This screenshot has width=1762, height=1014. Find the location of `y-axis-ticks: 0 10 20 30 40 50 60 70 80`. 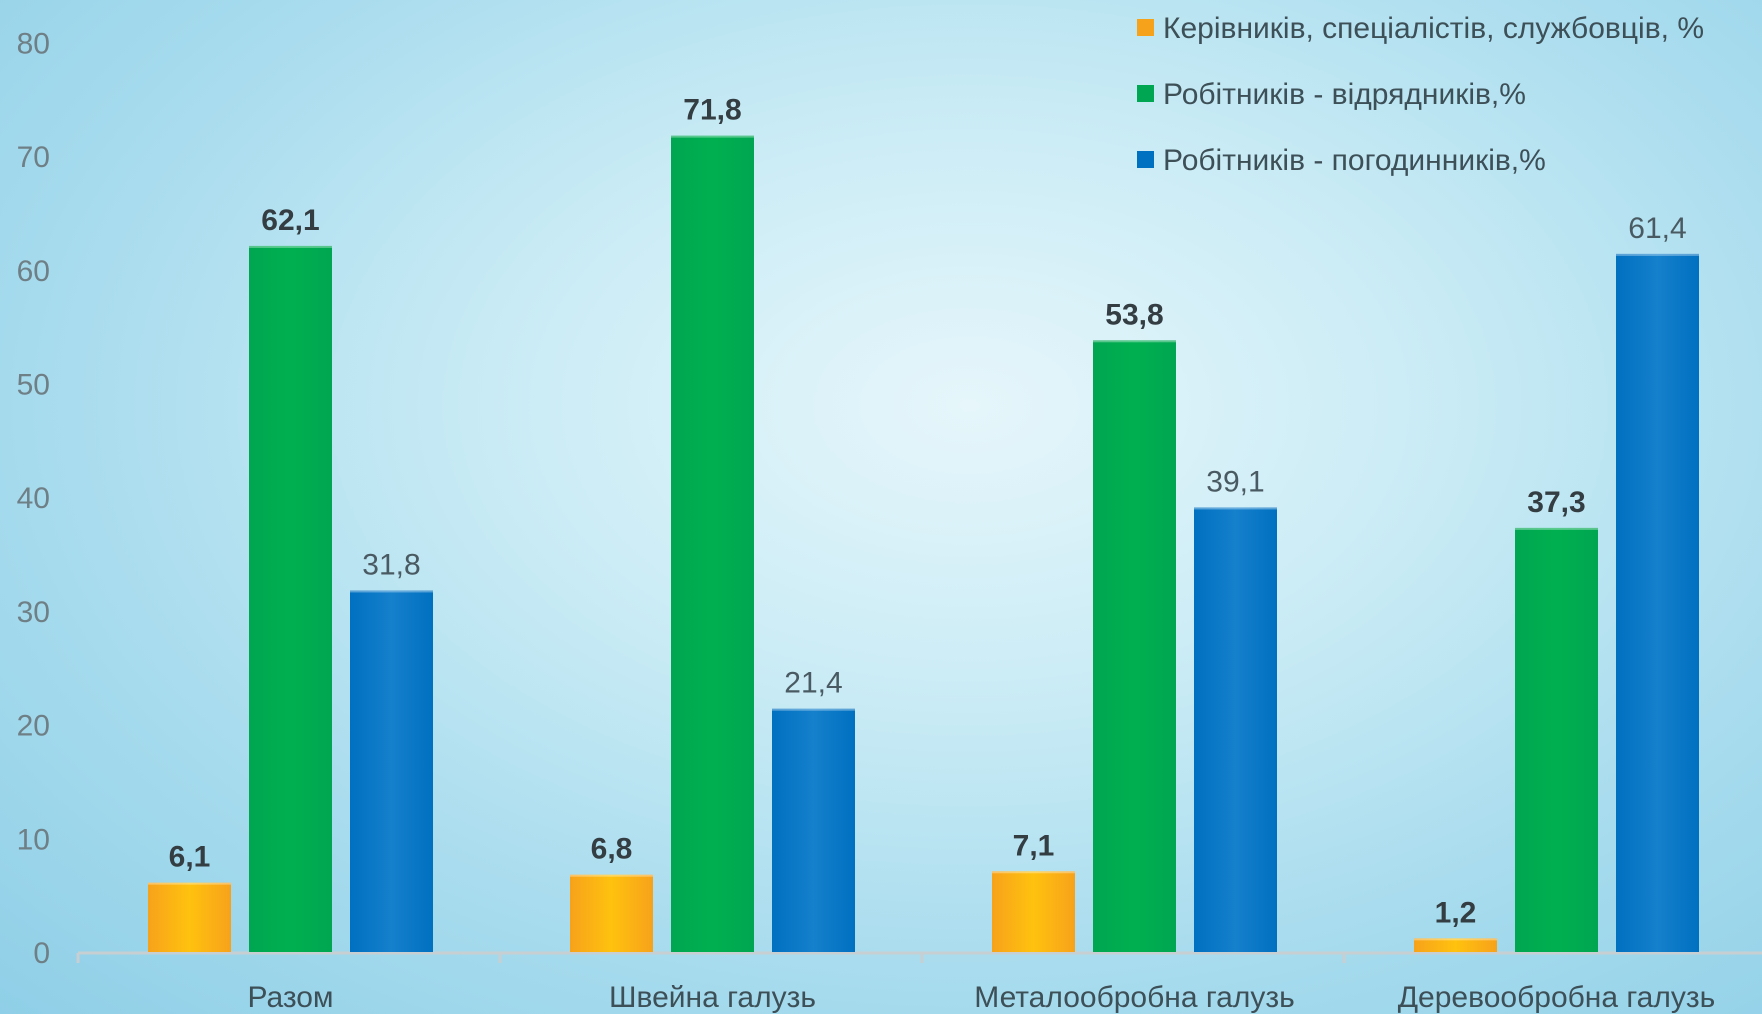

y-axis-ticks: 0 10 20 30 40 50 60 70 80 is located at coordinates (33, 498).